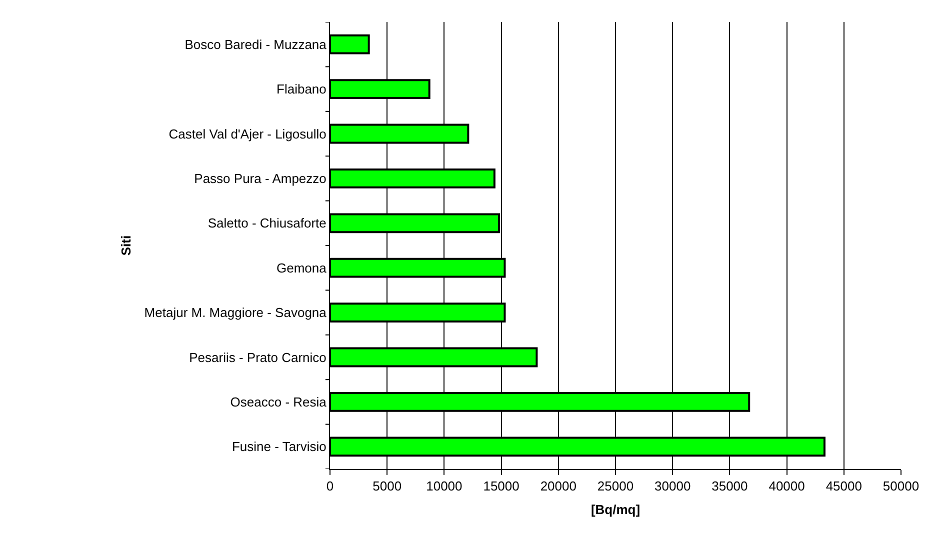 This screenshot has height=549, width=931. Describe the element at coordinates (730, 486) in the screenshot. I see `x-tick-label: 35000` at that location.